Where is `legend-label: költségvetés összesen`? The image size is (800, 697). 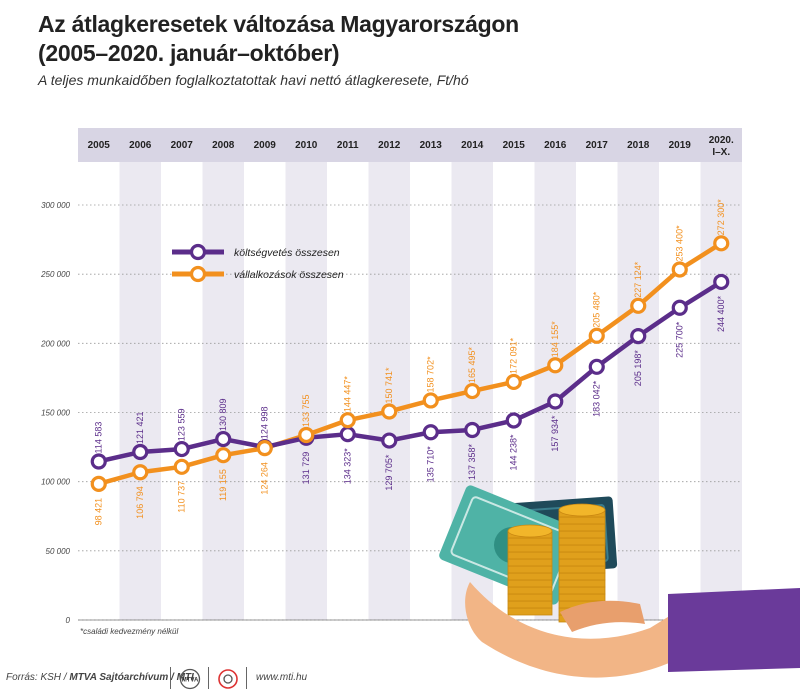 legend-label: költségvetés összesen is located at coordinates (287, 253).